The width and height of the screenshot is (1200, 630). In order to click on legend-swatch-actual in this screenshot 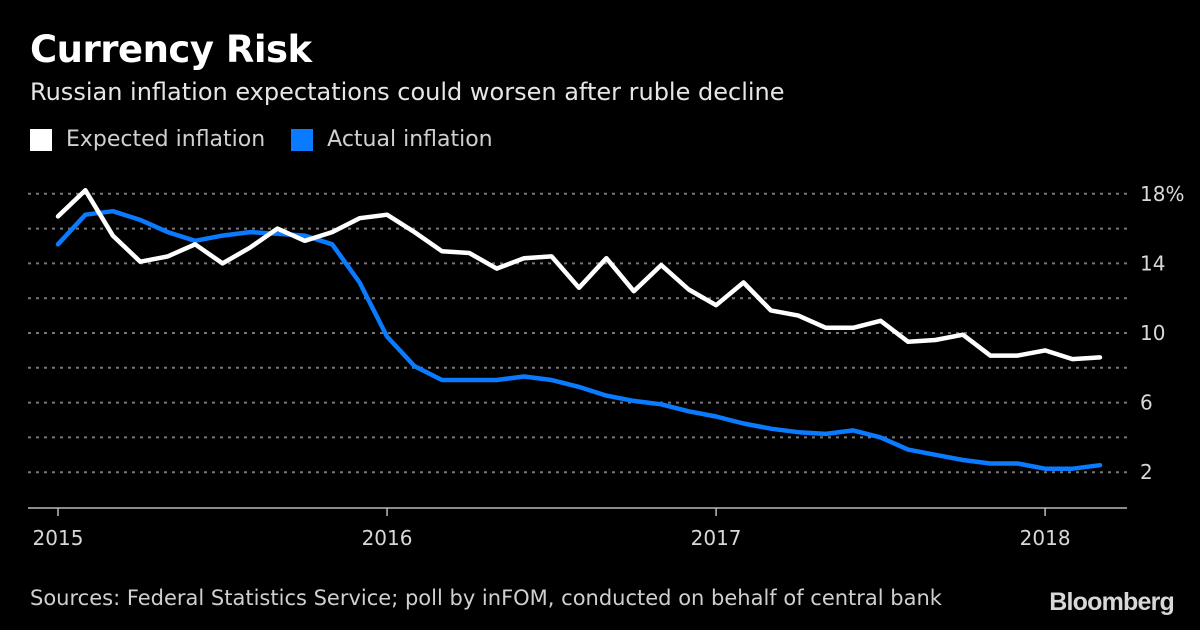, I will do `click(302, 139)`.